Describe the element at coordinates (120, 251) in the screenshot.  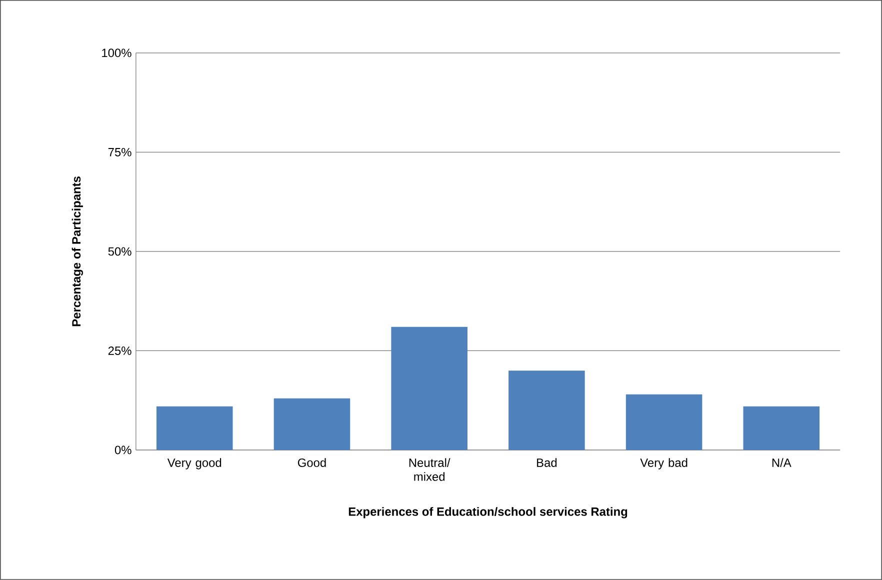
I see `y-tick-label: 50%` at that location.